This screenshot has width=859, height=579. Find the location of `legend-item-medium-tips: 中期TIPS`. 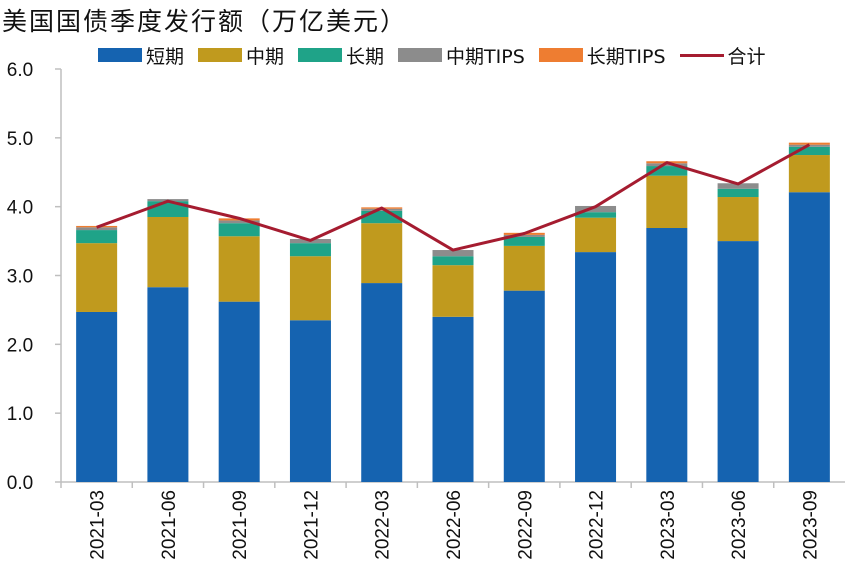

legend-item-medium-tips: 中期TIPS is located at coordinates (461, 55).